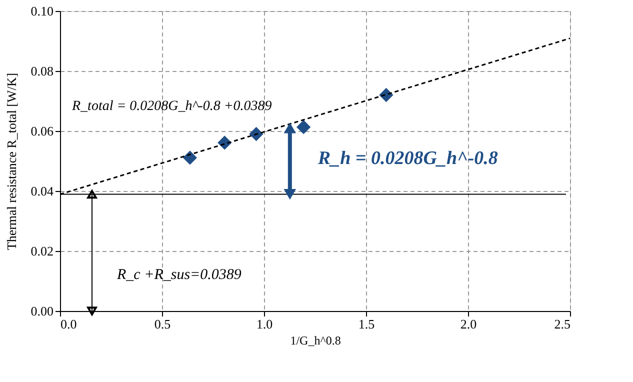 The height and width of the screenshot is (382, 633). What do you see at coordinates (366, 324) in the screenshot?
I see `x-tick-label: 1.5` at bounding box center [366, 324].